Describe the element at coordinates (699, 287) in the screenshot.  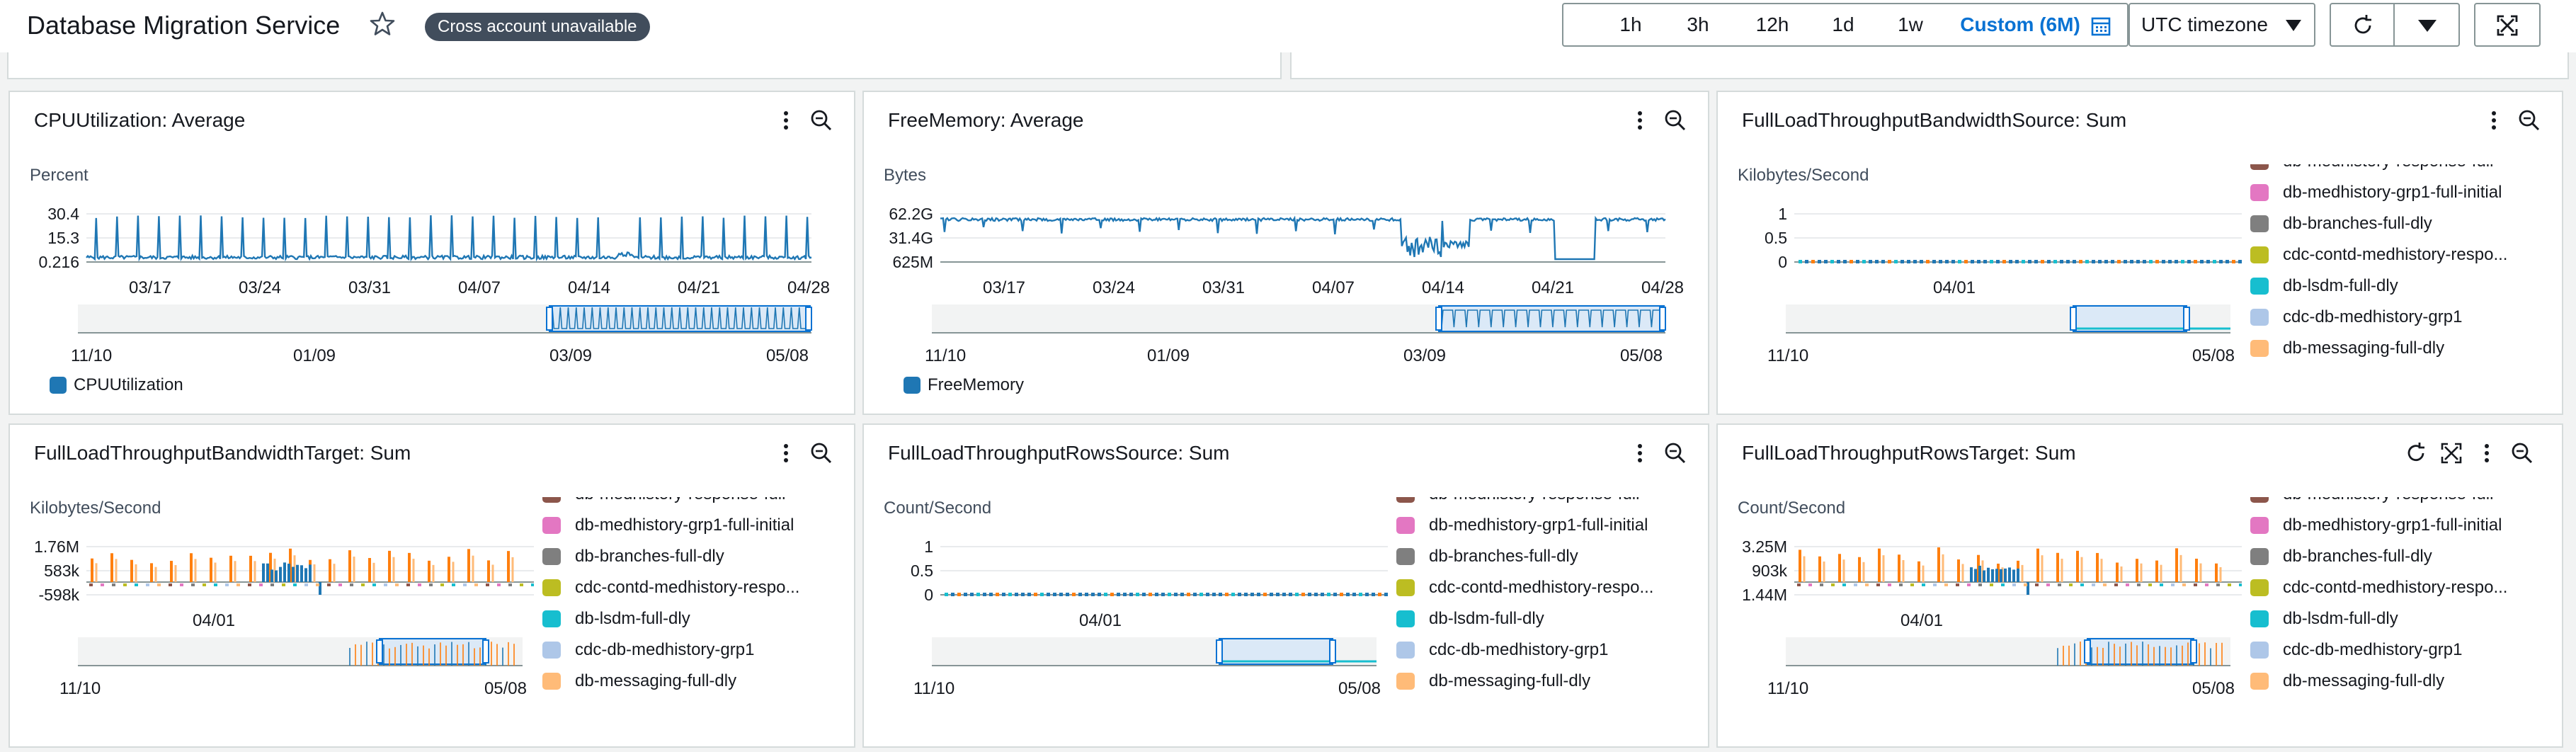
I see `x-tick-label: 04/21` at that location.